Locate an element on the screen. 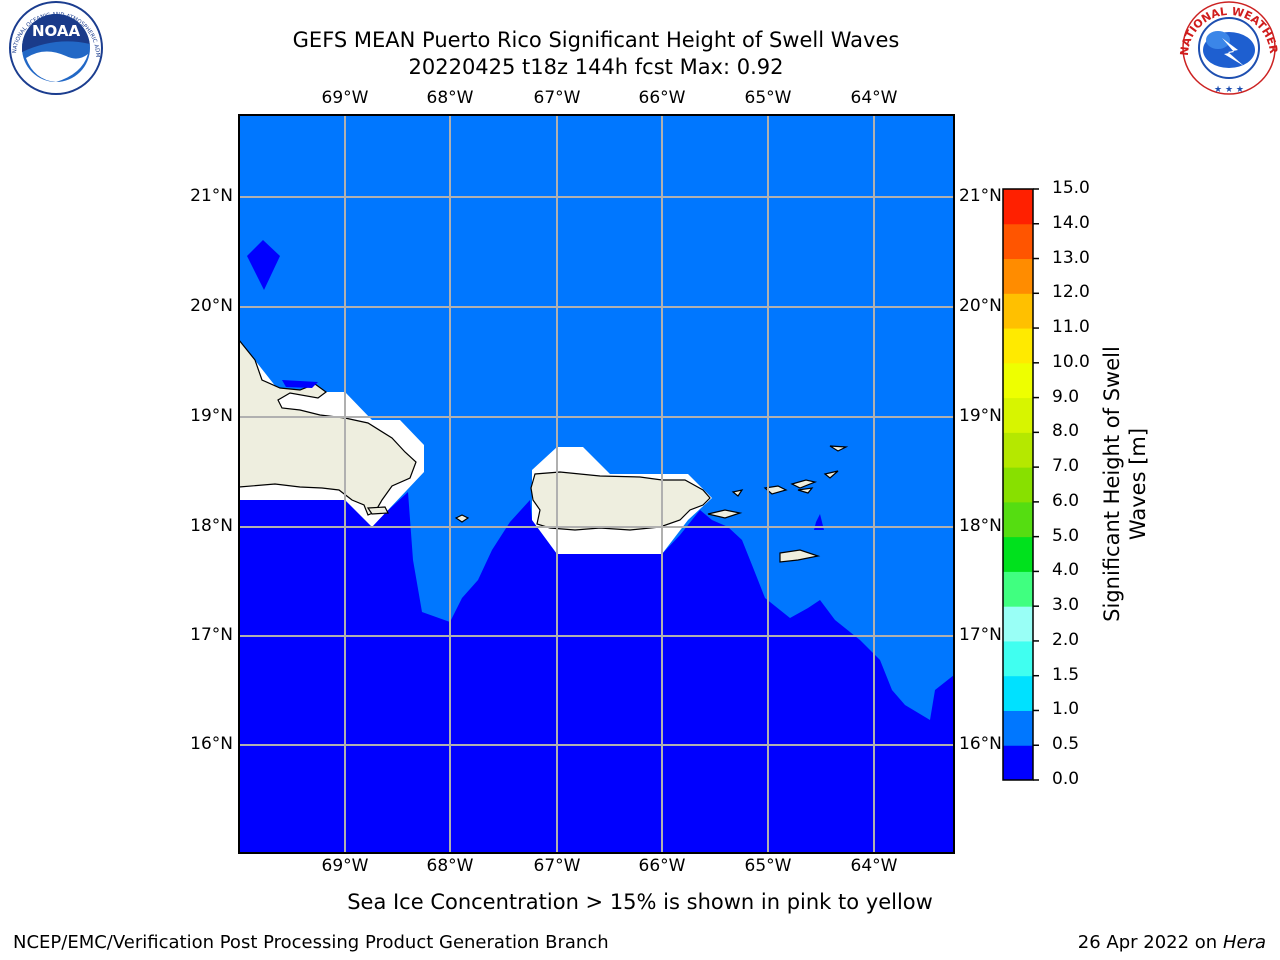 The height and width of the screenshot is (960, 1280). puerto-rico-land is located at coordinates (620, 501).